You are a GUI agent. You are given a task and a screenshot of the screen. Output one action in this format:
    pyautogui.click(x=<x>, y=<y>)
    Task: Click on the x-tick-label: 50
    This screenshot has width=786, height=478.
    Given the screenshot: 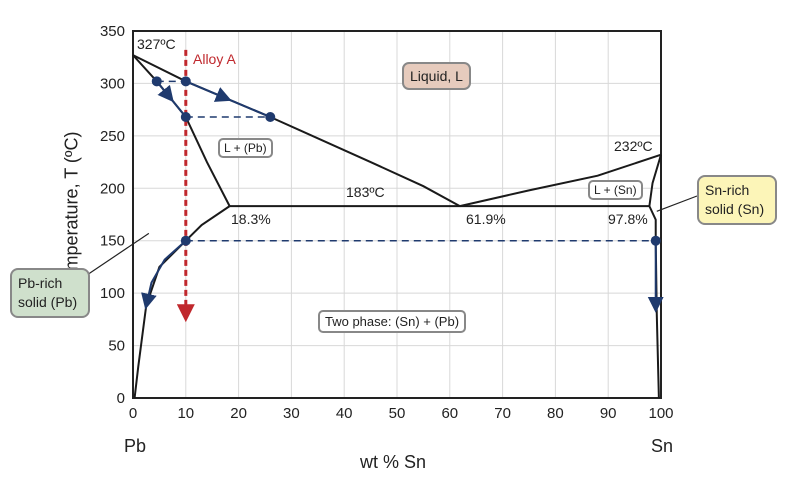 What is the action you would take?
    pyautogui.click(x=397, y=413)
    